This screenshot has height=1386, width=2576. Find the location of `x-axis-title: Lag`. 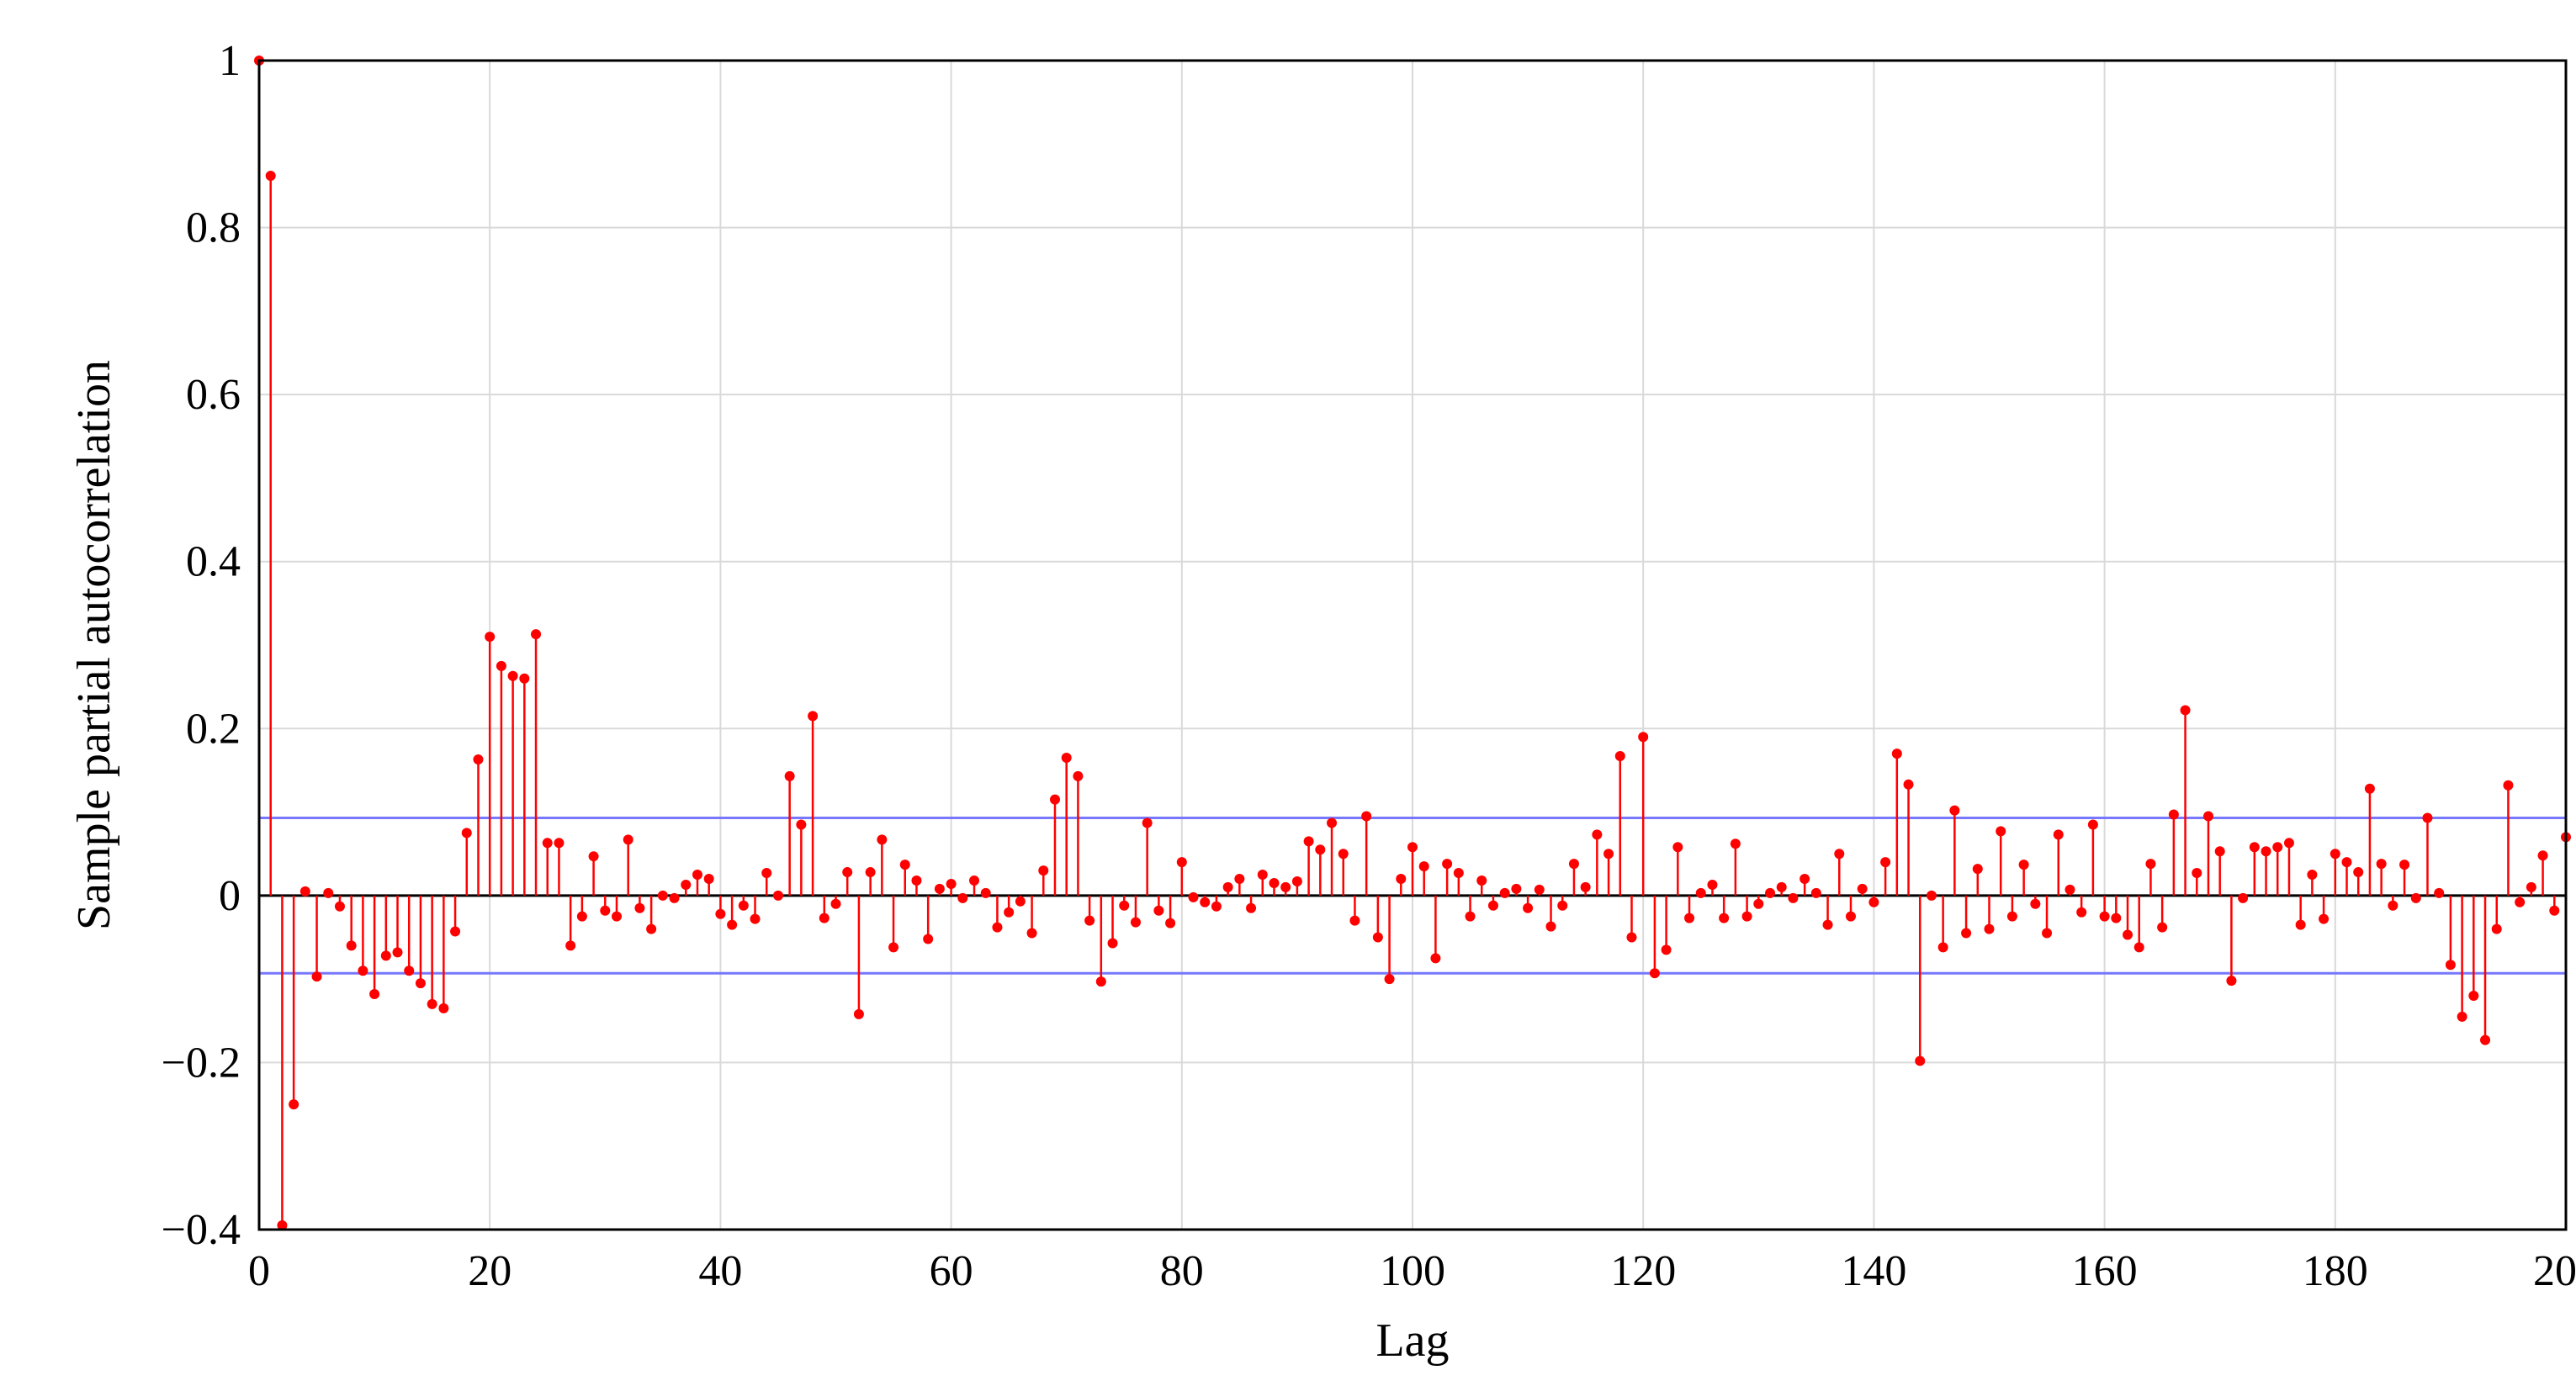

x-axis-title: Lag is located at coordinates (1412, 1341).